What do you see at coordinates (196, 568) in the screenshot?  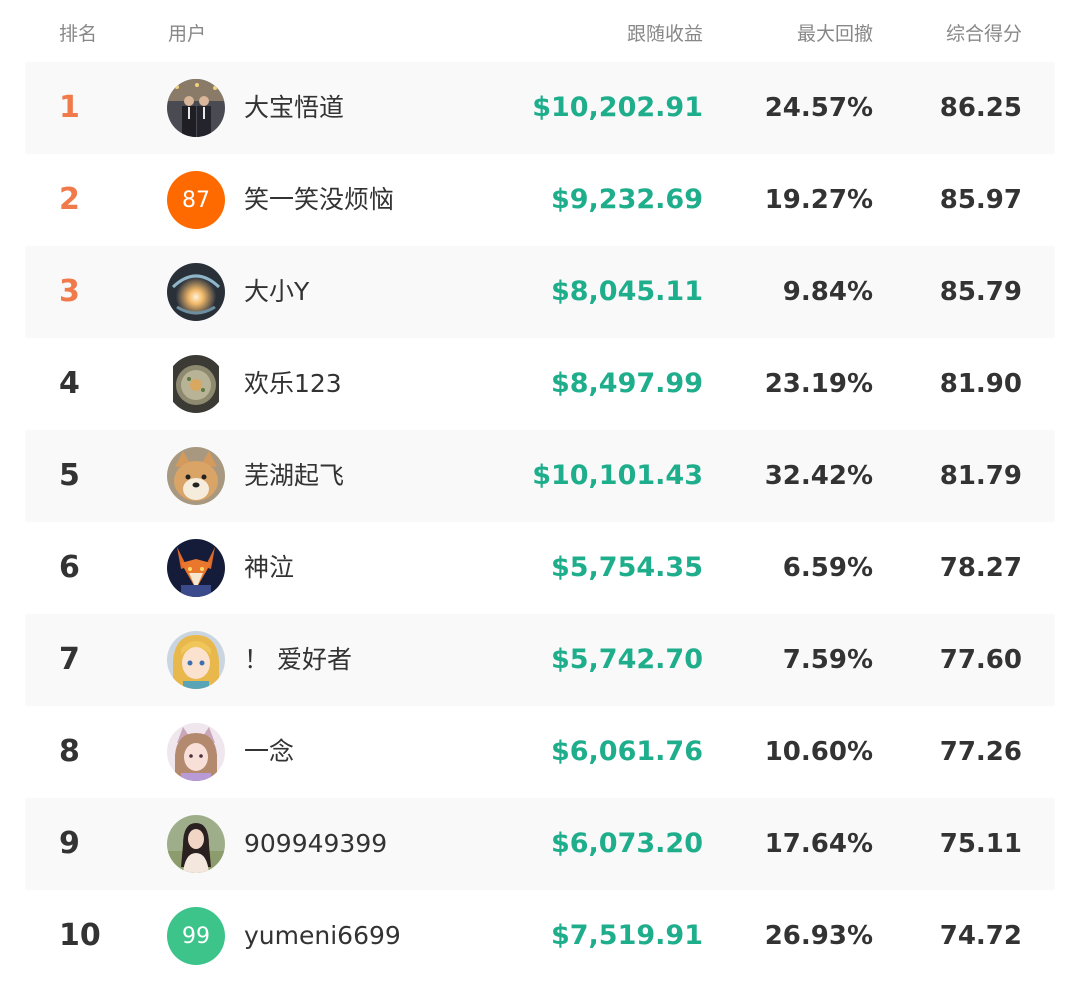 I see `fox-art-avatar` at bounding box center [196, 568].